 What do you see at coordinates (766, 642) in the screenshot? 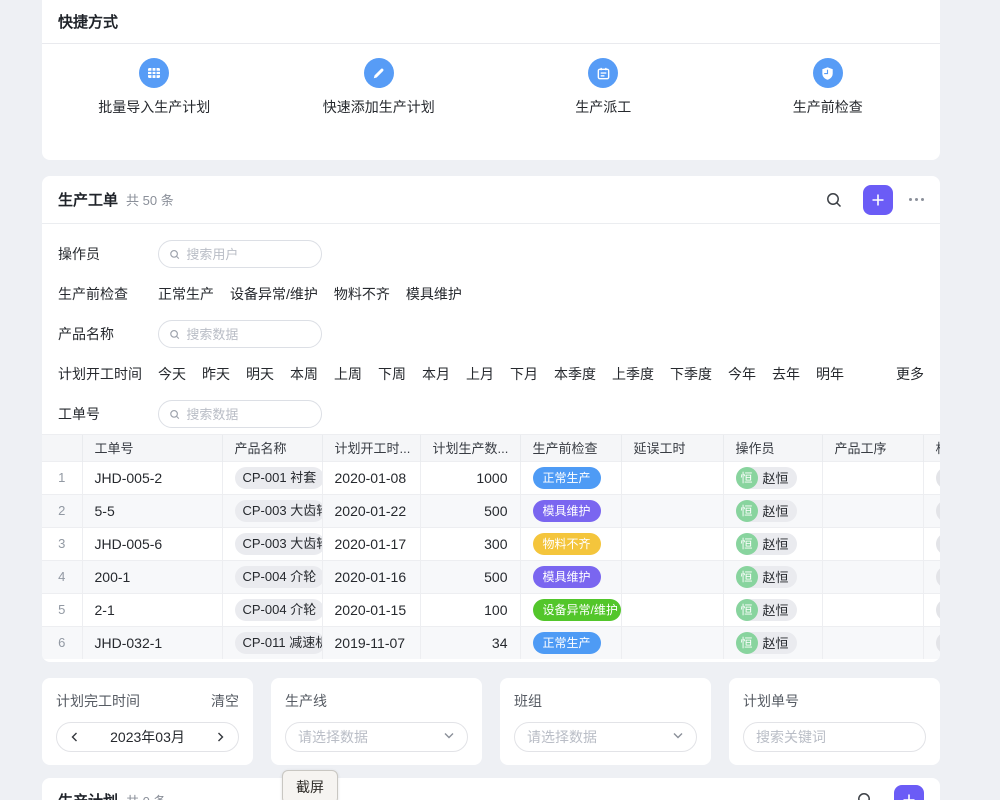
I see `operator-tag: 恒赵恒` at bounding box center [766, 642].